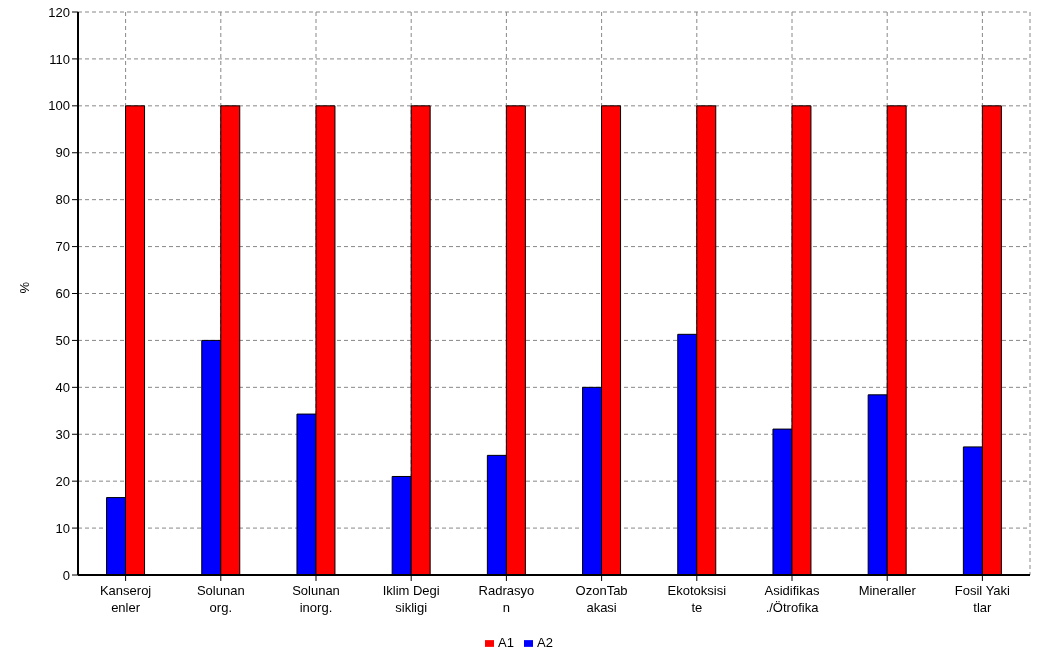 This screenshot has height=662, width=1042. Describe the element at coordinates (62, 341) in the screenshot. I see `y-tick-label: 50` at that location.